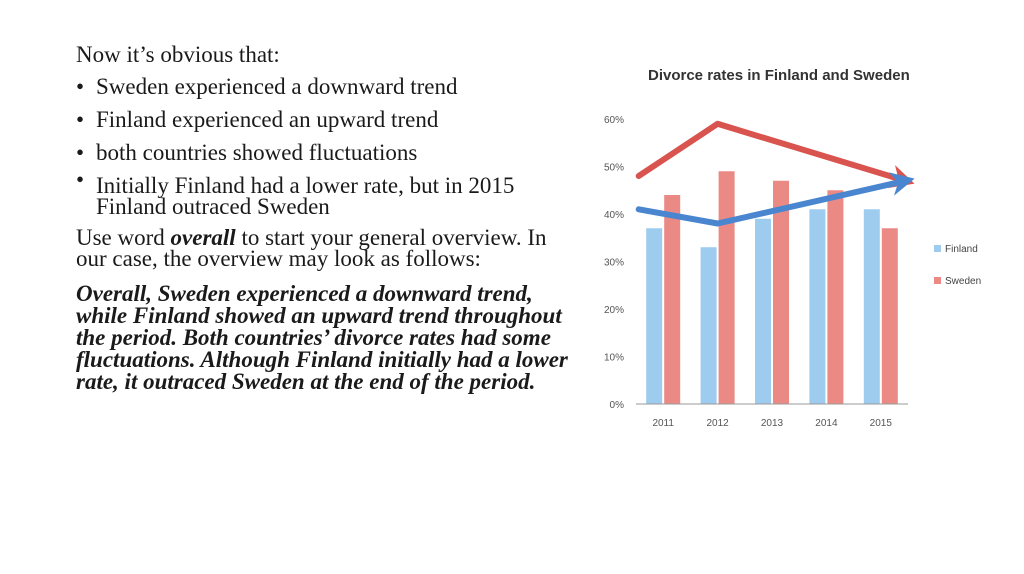  Describe the element at coordinates (871, 306) in the screenshot. I see `bar-finland-2015` at that location.